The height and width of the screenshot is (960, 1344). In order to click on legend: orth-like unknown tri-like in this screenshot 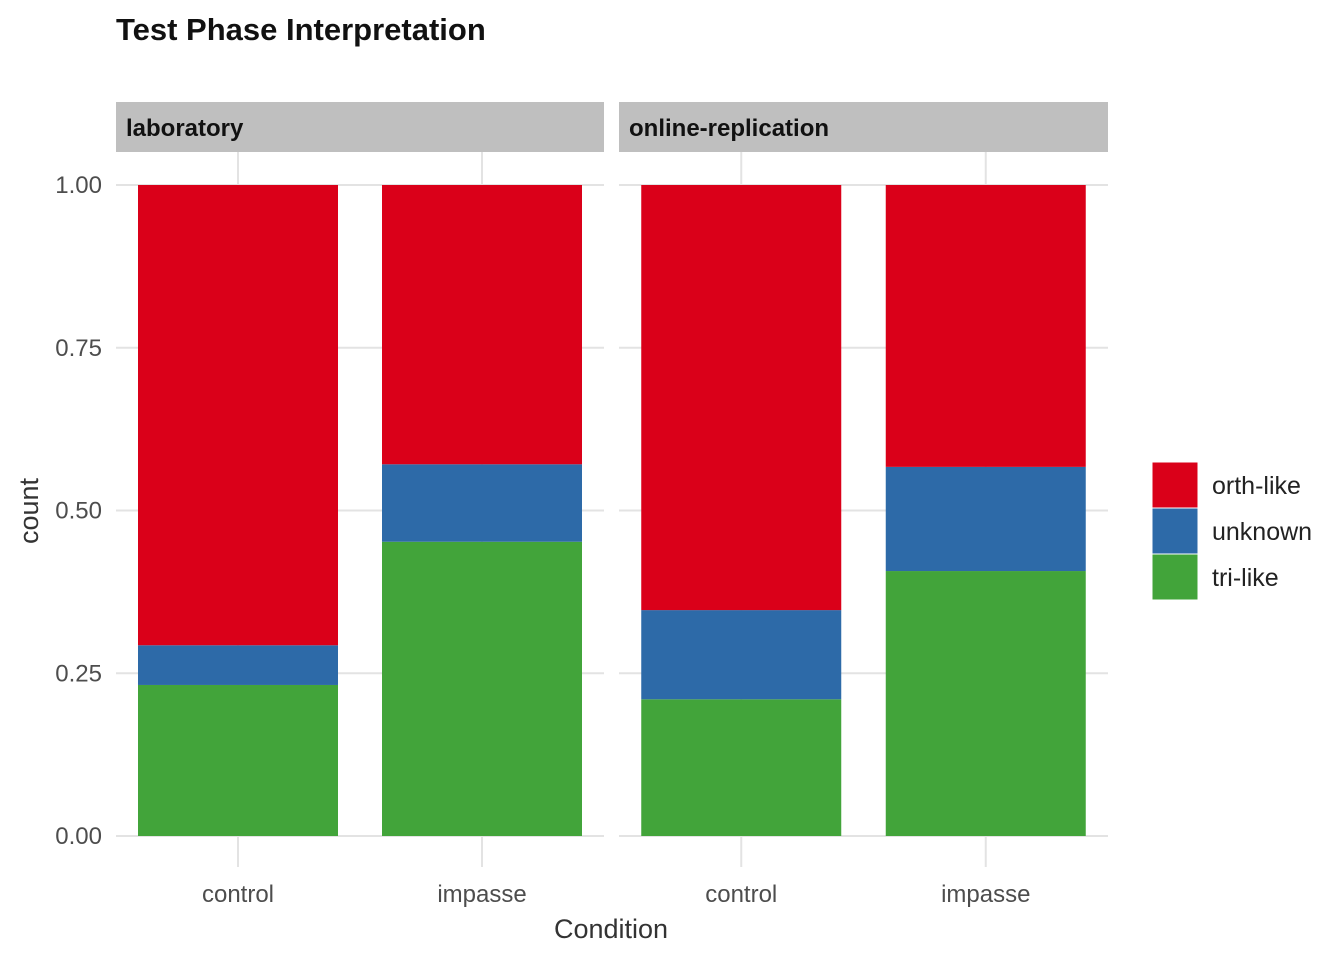, I will do `click(1231, 531)`.